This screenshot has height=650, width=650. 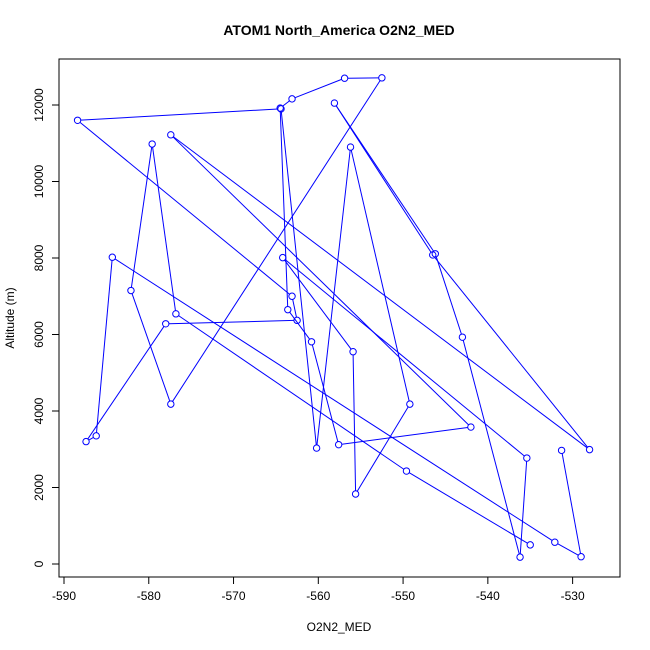 What do you see at coordinates (318, 596) in the screenshot?
I see `x-tick-label: -560` at bounding box center [318, 596].